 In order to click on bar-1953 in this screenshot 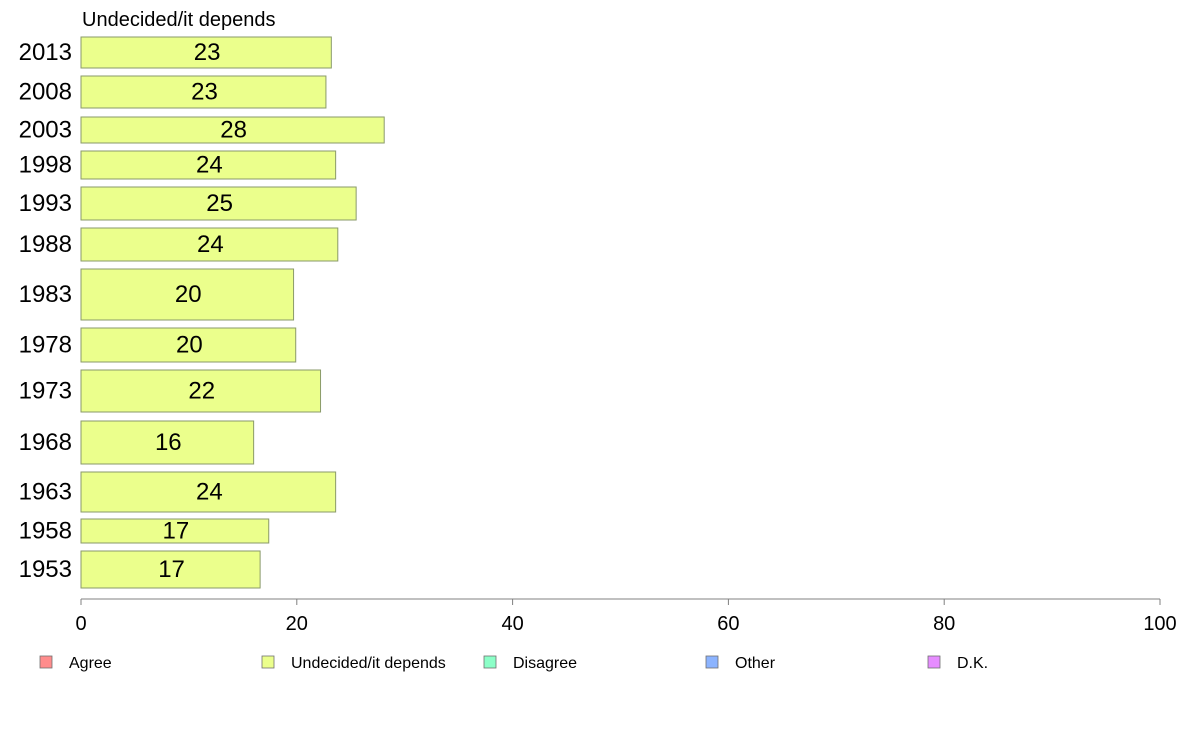, I will do `click(170, 569)`.